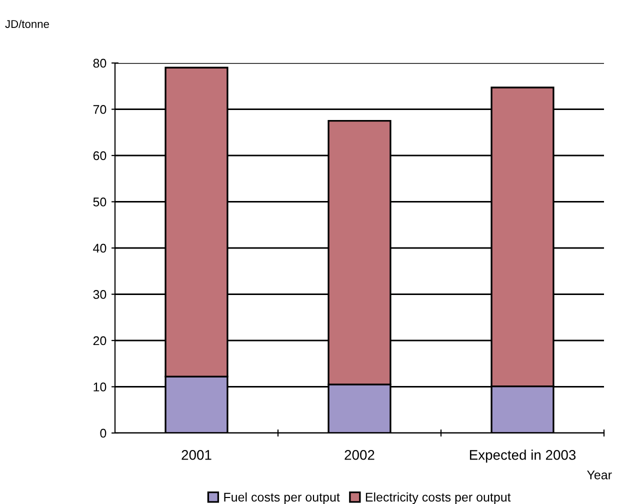 The width and height of the screenshot is (617, 504). I want to click on y-tick-label: 80, so click(99, 63).